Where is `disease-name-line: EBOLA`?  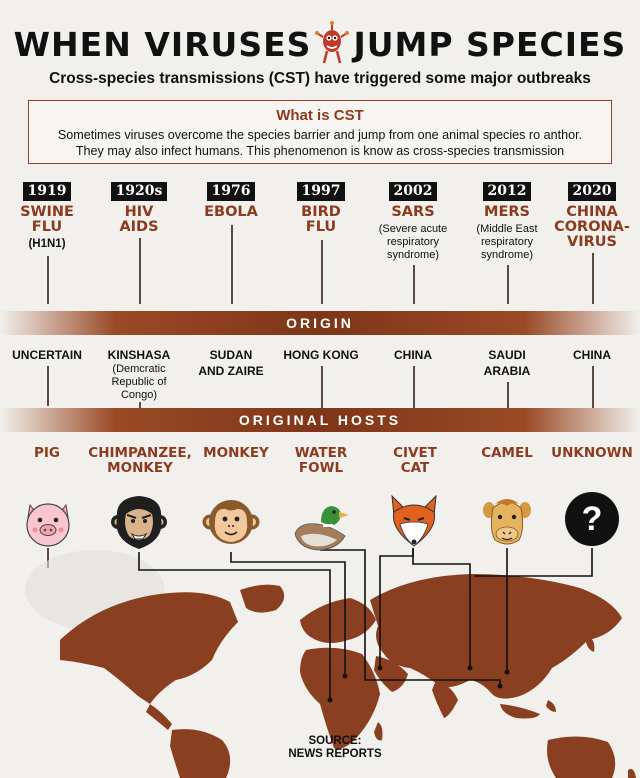 disease-name-line: EBOLA is located at coordinates (231, 212).